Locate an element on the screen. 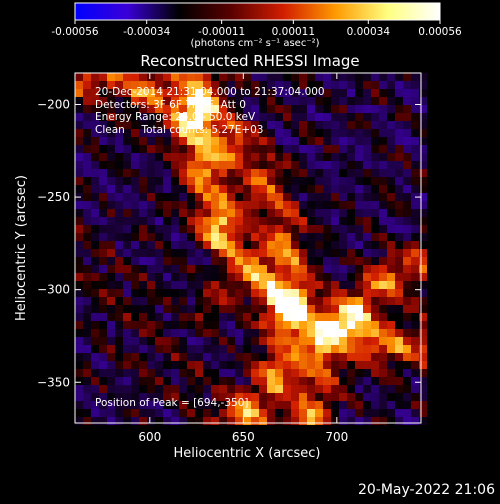  colorbar-unit-label: (photons cm⁻² s⁻¹ asec⁻²) is located at coordinates (255, 43).